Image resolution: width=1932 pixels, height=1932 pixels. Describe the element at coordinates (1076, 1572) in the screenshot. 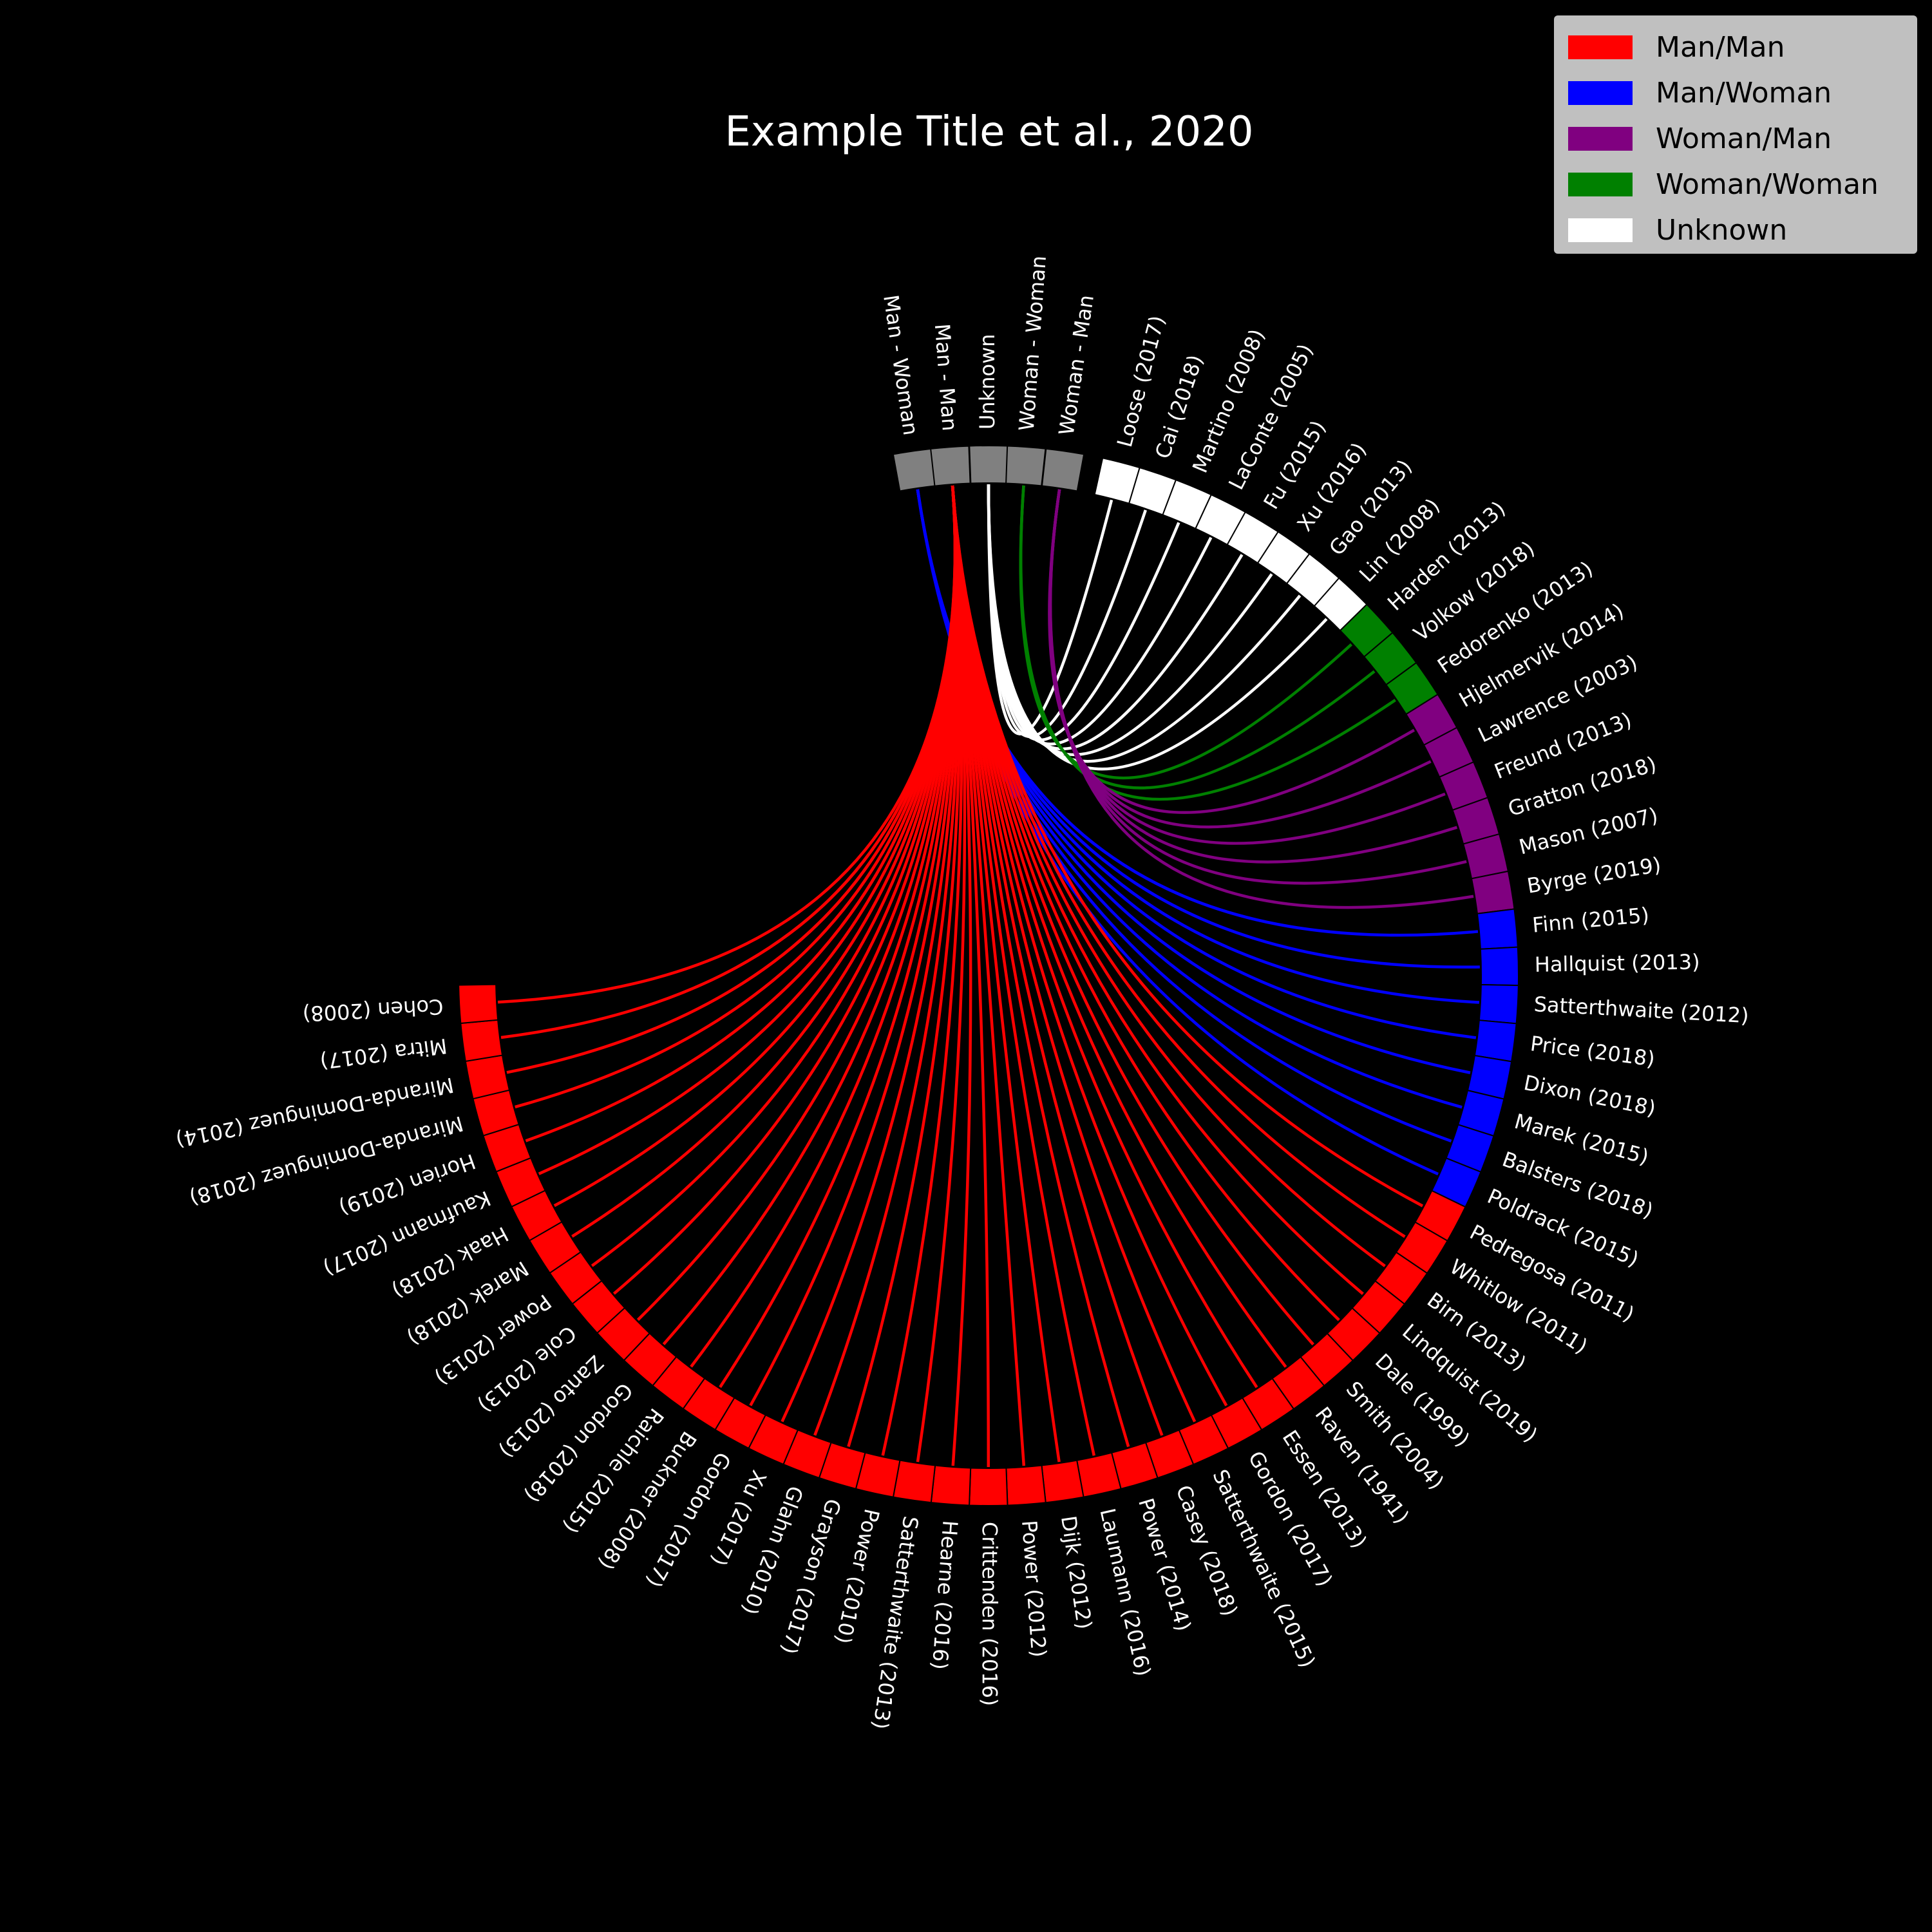

I see `paper-label: Dijk (2012)` at that location.